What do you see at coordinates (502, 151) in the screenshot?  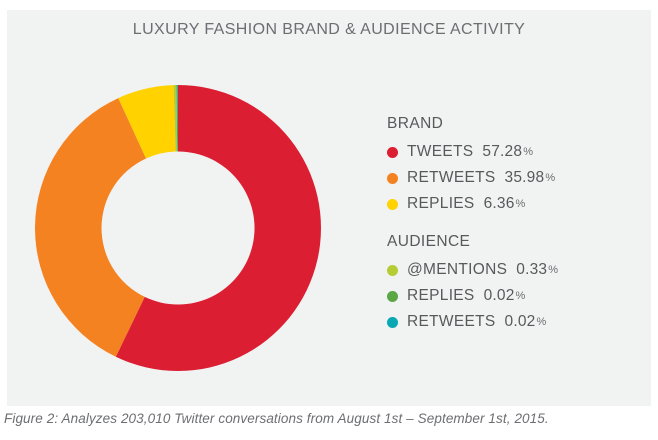 I see `legend-value: 57.28` at bounding box center [502, 151].